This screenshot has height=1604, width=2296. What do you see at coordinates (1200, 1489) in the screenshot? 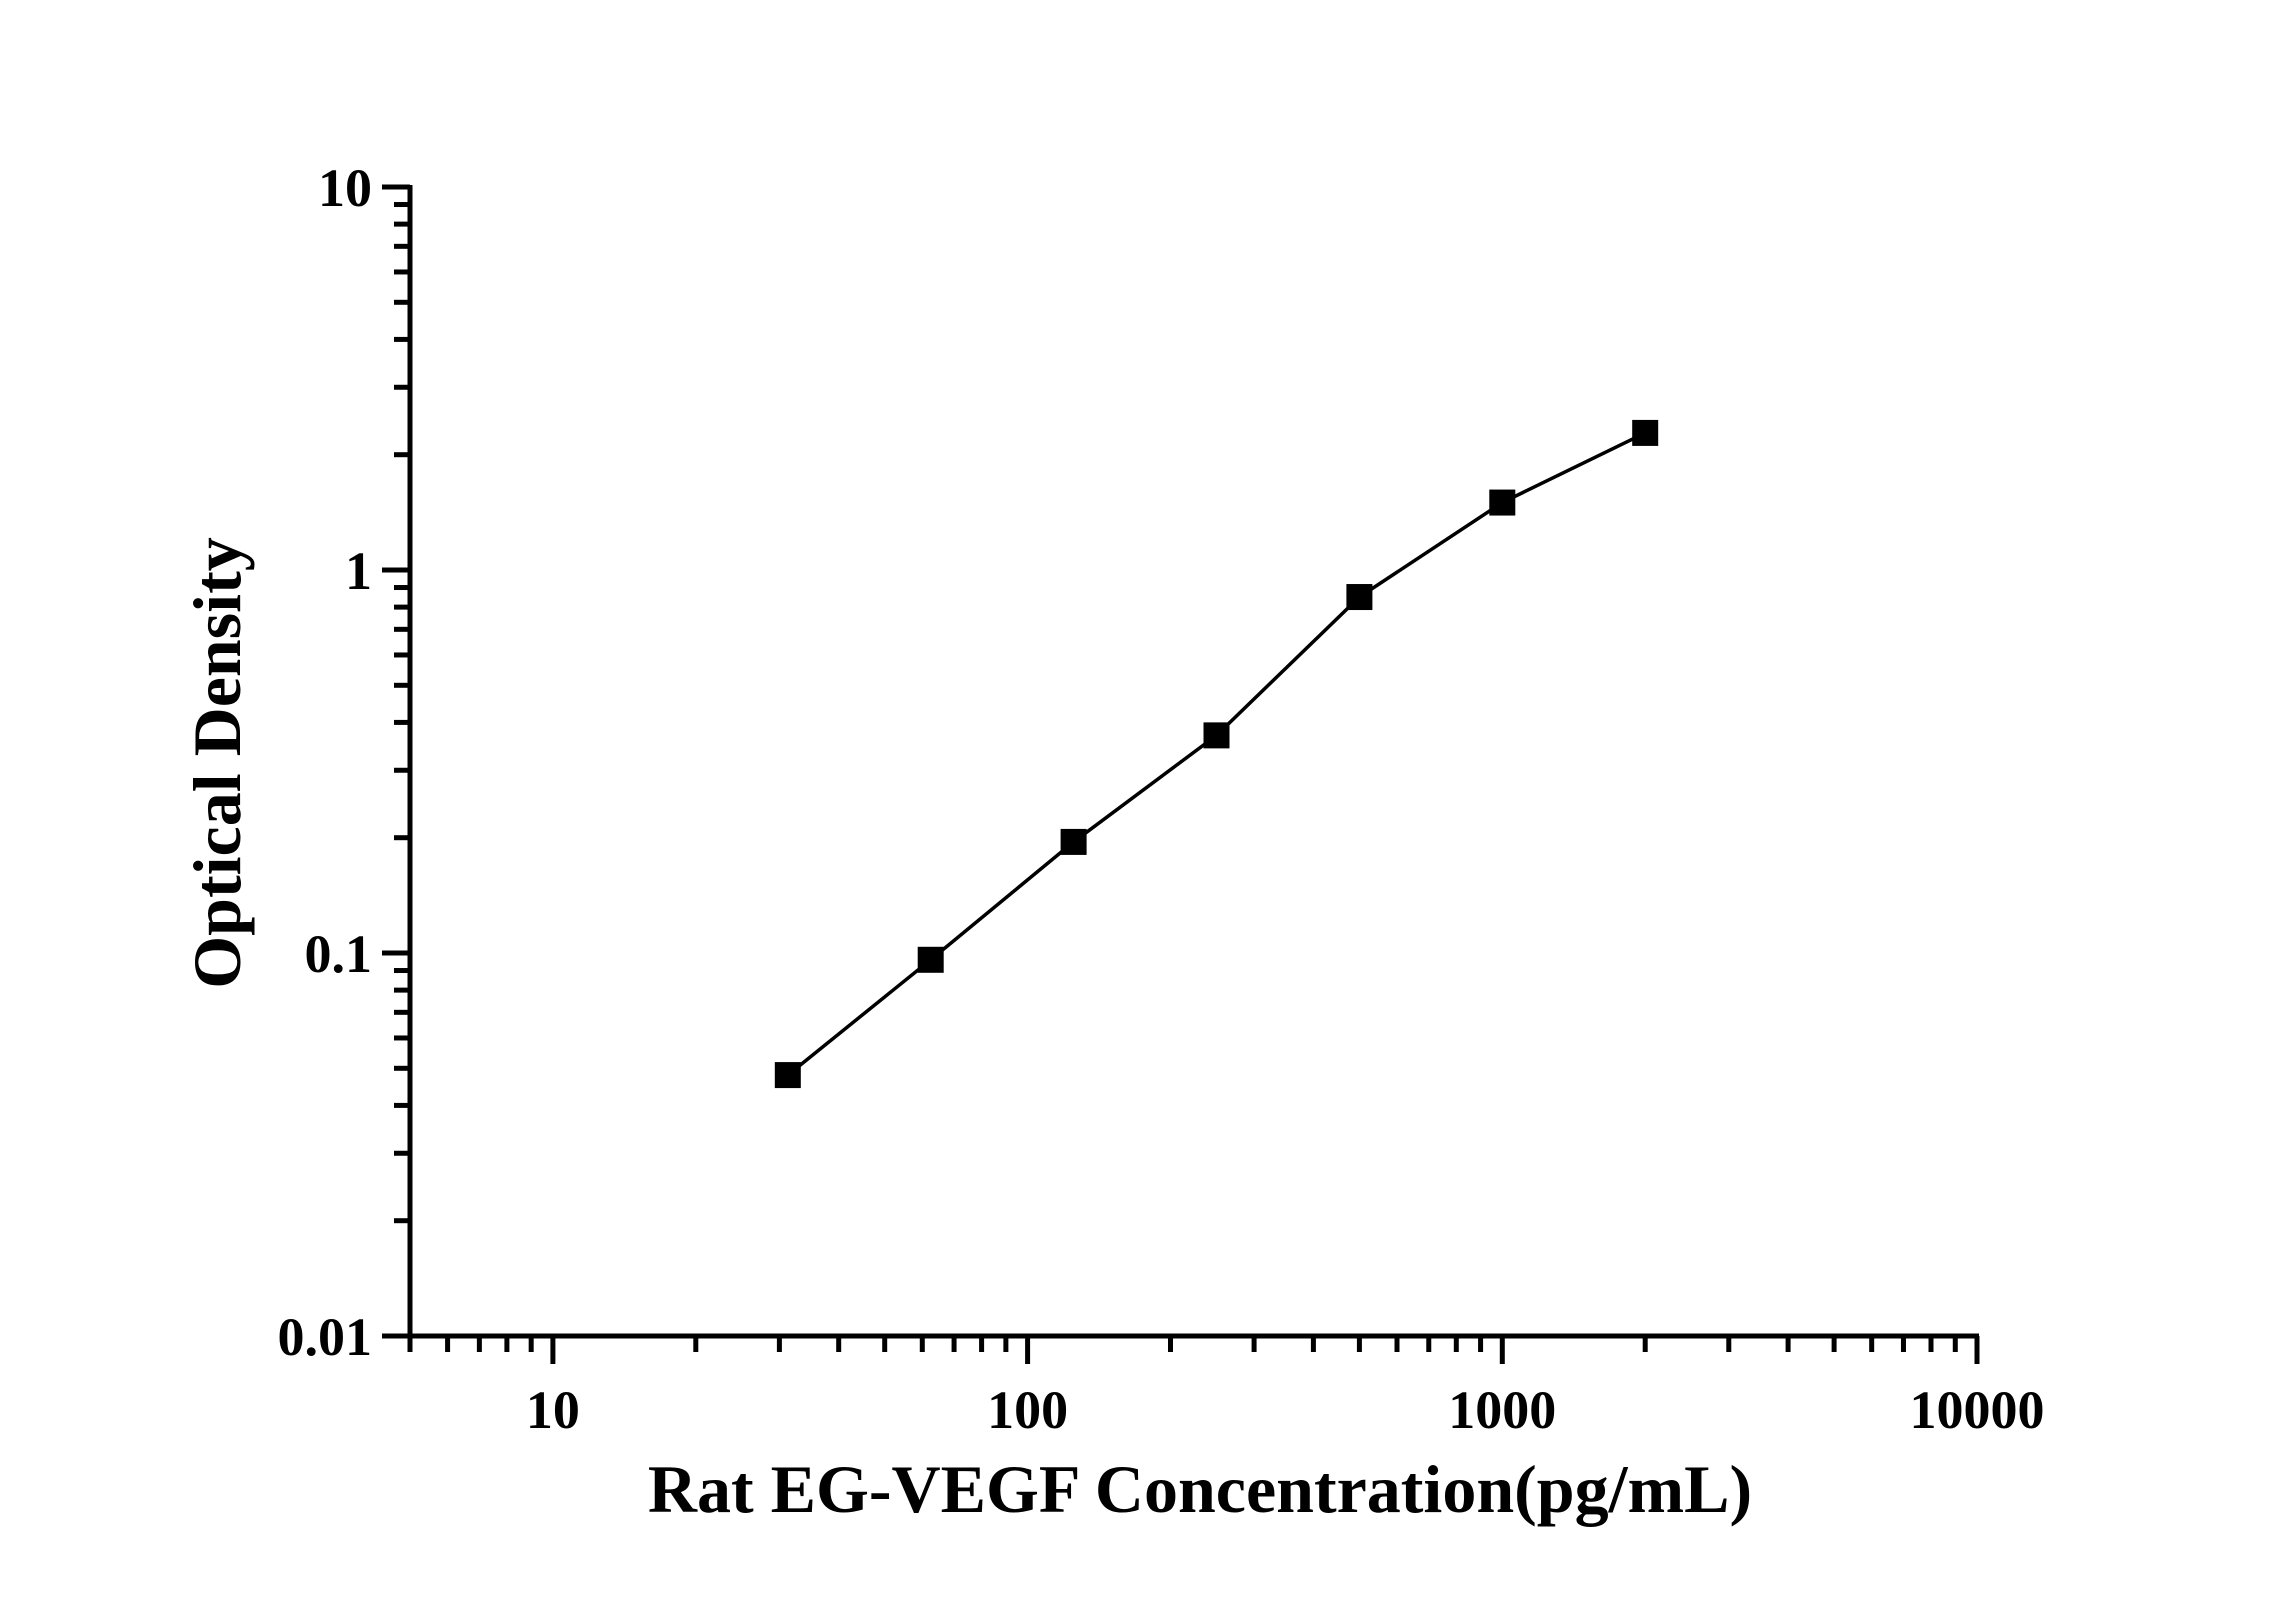
I see `x-axis-title: Rat EG-VEGF Concentration(pg/mL)` at bounding box center [1200, 1489].